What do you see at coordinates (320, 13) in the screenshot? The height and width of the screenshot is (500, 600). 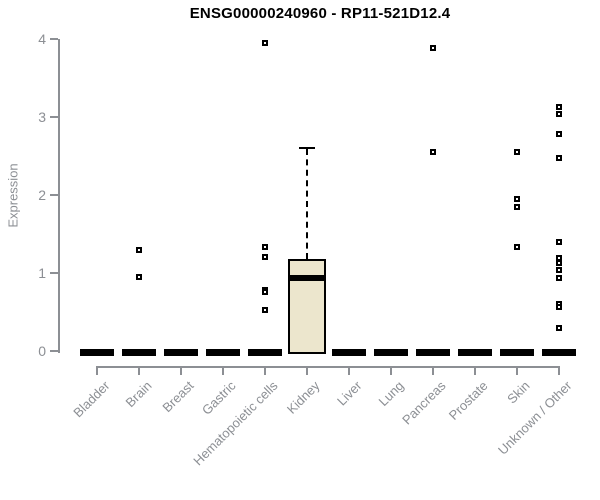 I see `chart-title: ENSG00000240960 - RP11-521D12.4` at bounding box center [320, 13].